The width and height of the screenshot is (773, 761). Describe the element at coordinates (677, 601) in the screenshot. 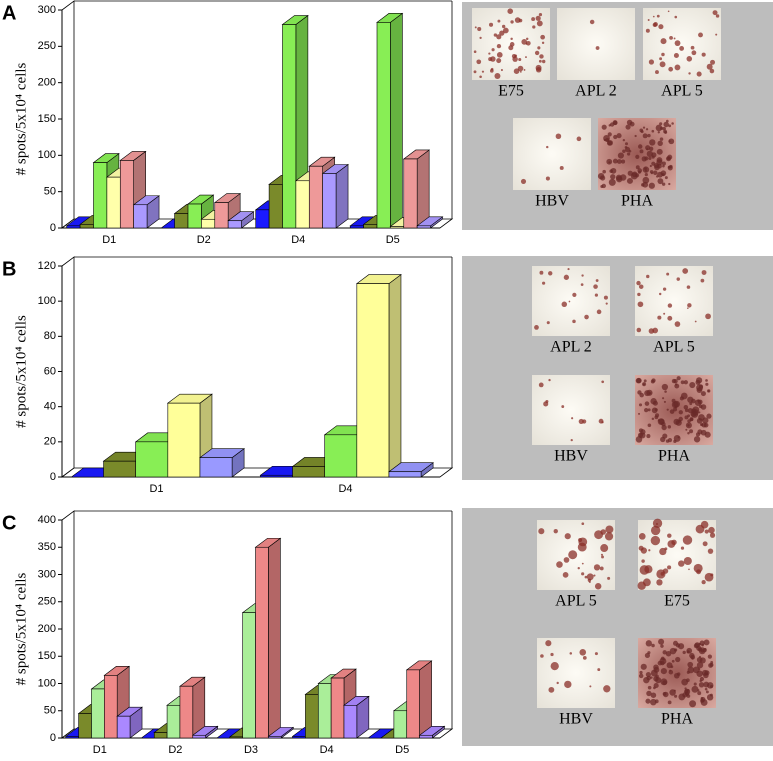

I see `image-caption: E75` at that location.